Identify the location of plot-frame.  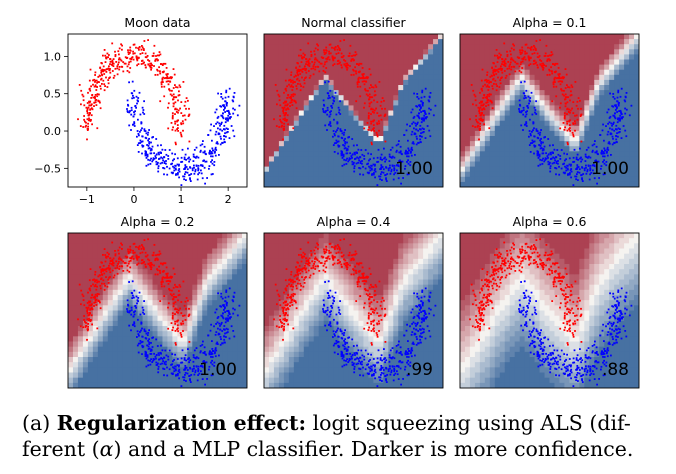
(157, 110).